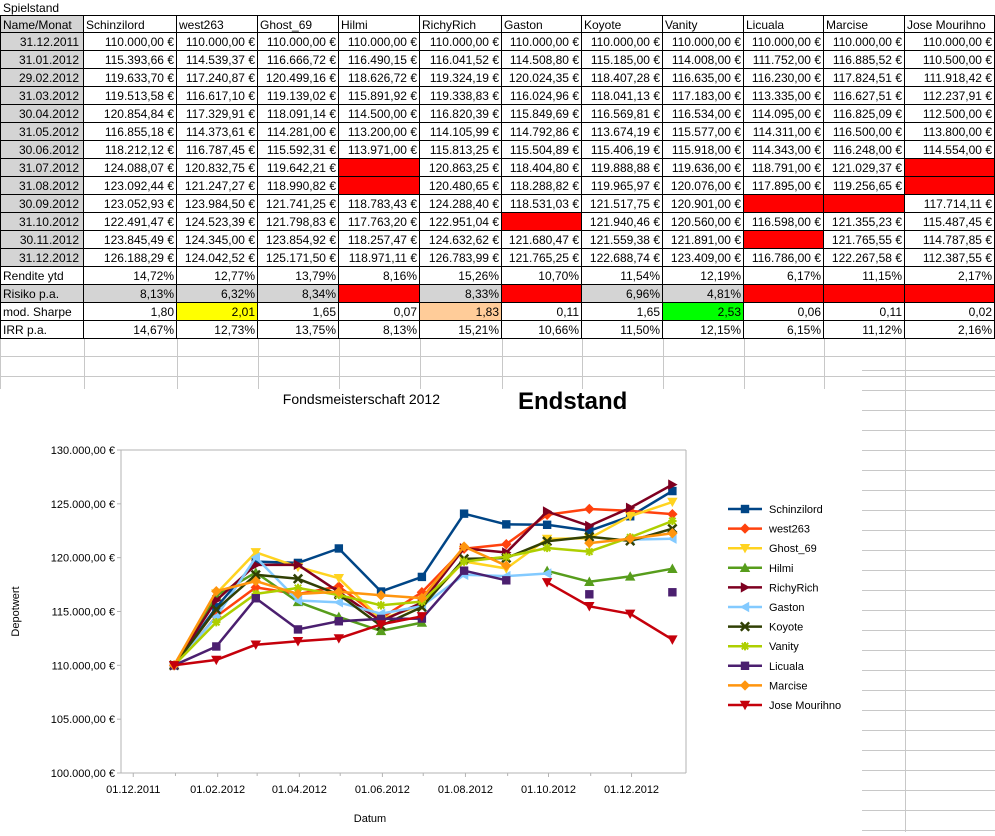  I want to click on value-cell: 118.626,72 €, so click(379, 78).